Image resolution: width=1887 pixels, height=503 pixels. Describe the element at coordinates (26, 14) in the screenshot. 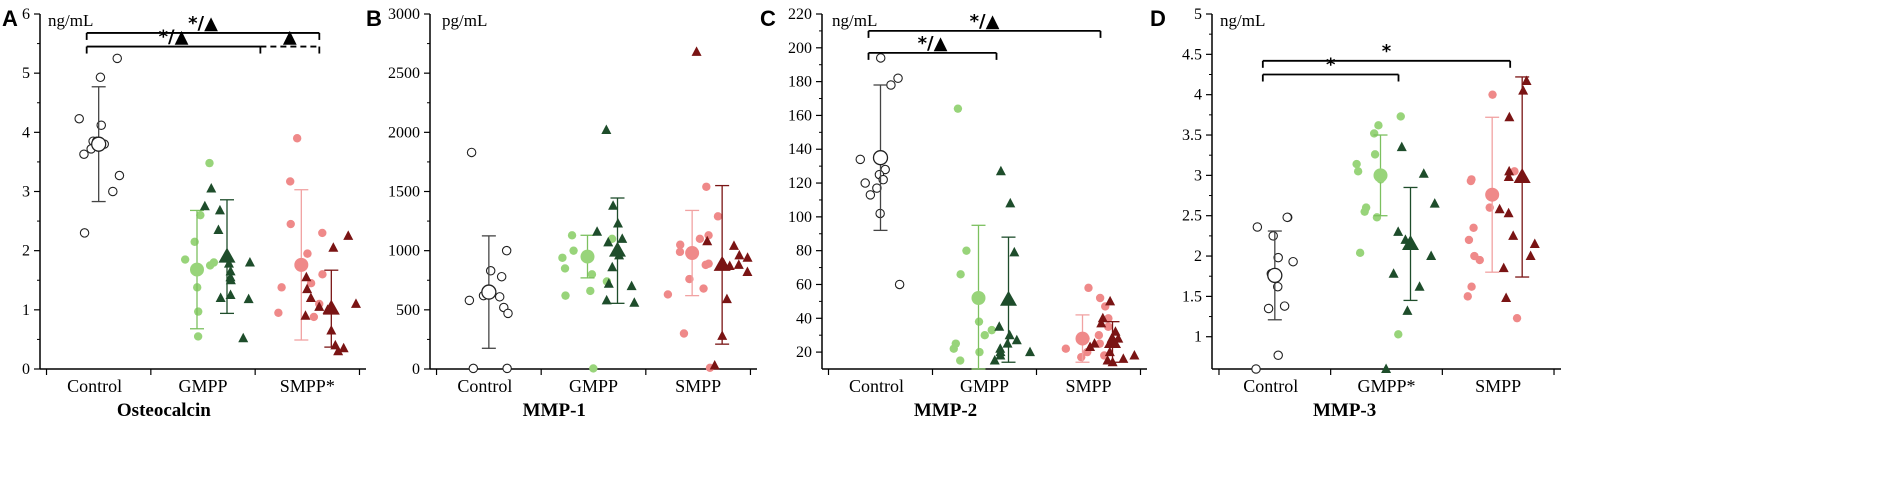

I see `y-tick-label: 6` at that location.